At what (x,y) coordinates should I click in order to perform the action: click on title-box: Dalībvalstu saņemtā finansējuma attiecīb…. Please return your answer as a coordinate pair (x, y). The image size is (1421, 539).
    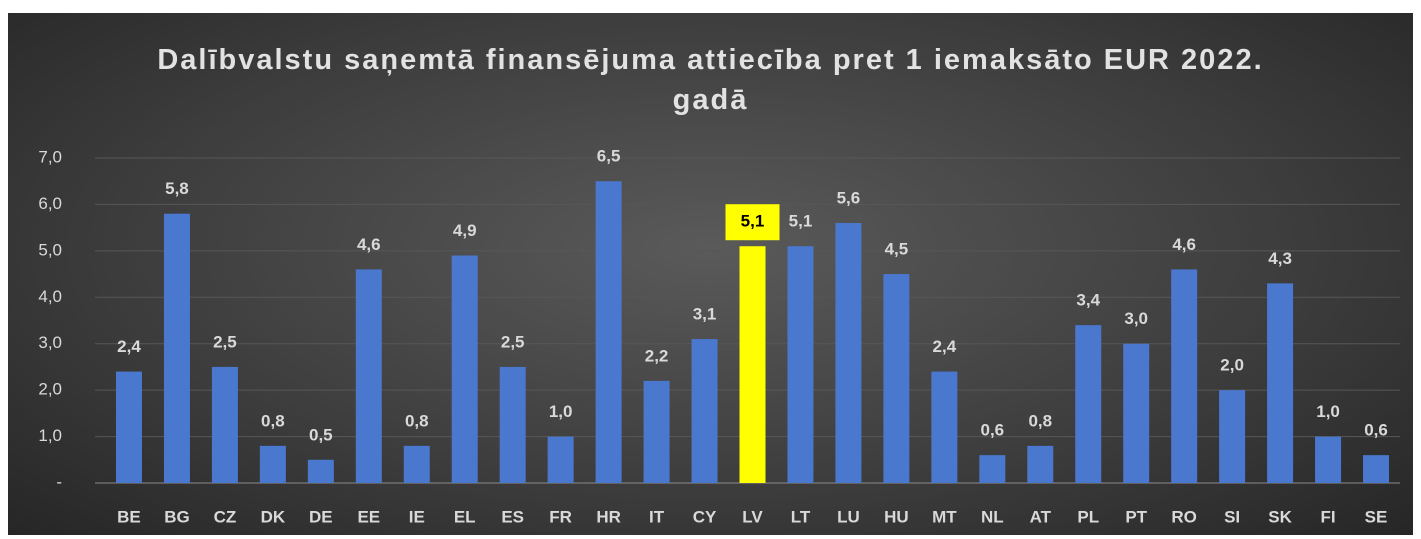
    Looking at the image, I should click on (710, 80).